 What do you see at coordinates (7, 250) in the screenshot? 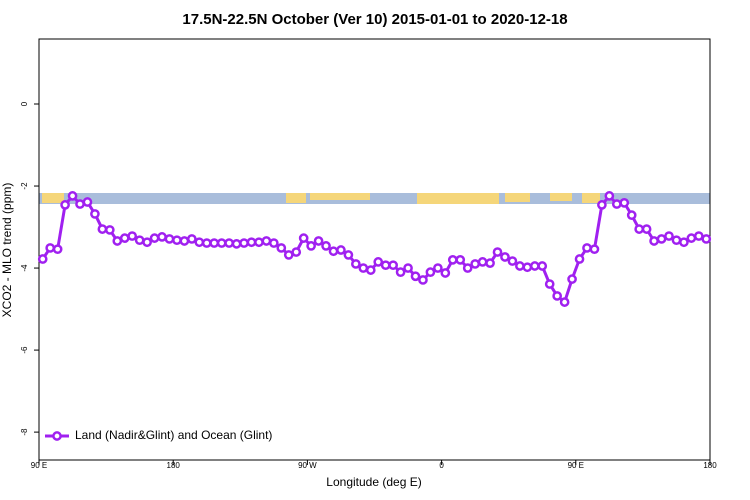
I see `y-axis-label: XCO2 - MLO trend (ppm)` at bounding box center [7, 250].